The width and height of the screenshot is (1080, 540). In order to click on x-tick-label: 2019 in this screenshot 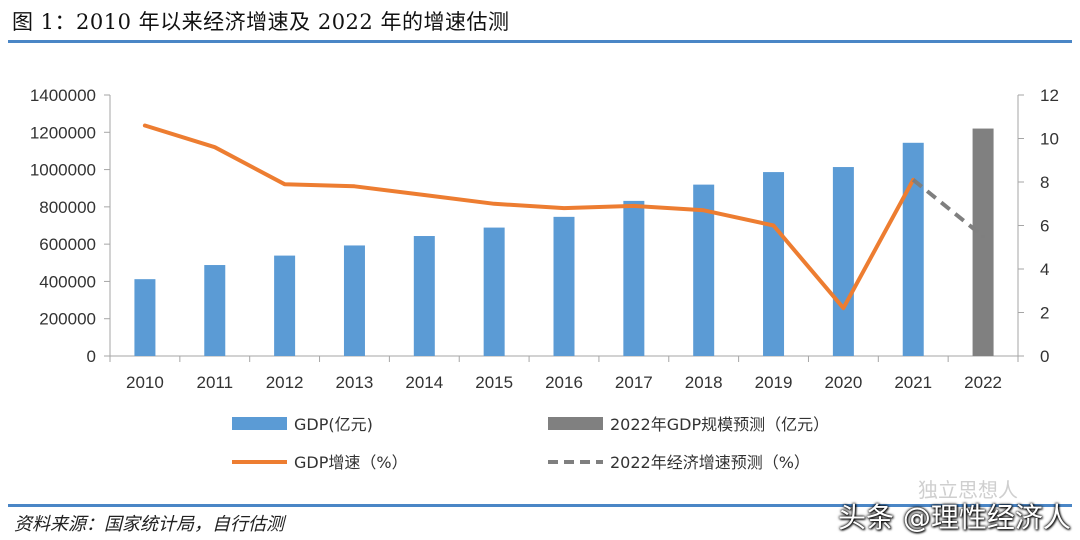, I will do `click(774, 382)`.